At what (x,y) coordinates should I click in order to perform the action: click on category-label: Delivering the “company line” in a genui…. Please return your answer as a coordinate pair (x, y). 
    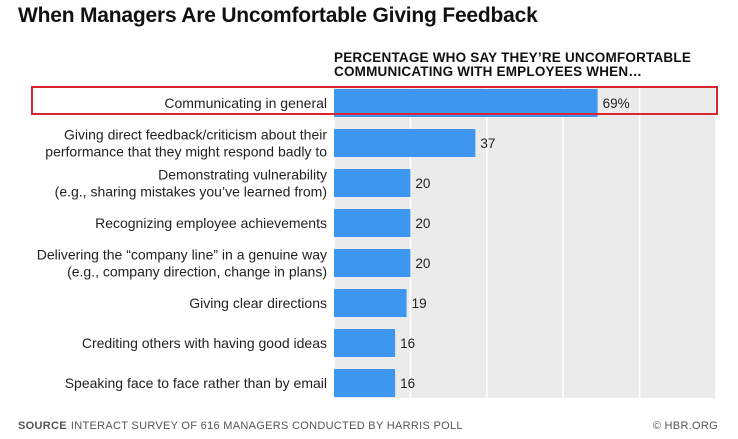
    Looking at the image, I should click on (182, 255).